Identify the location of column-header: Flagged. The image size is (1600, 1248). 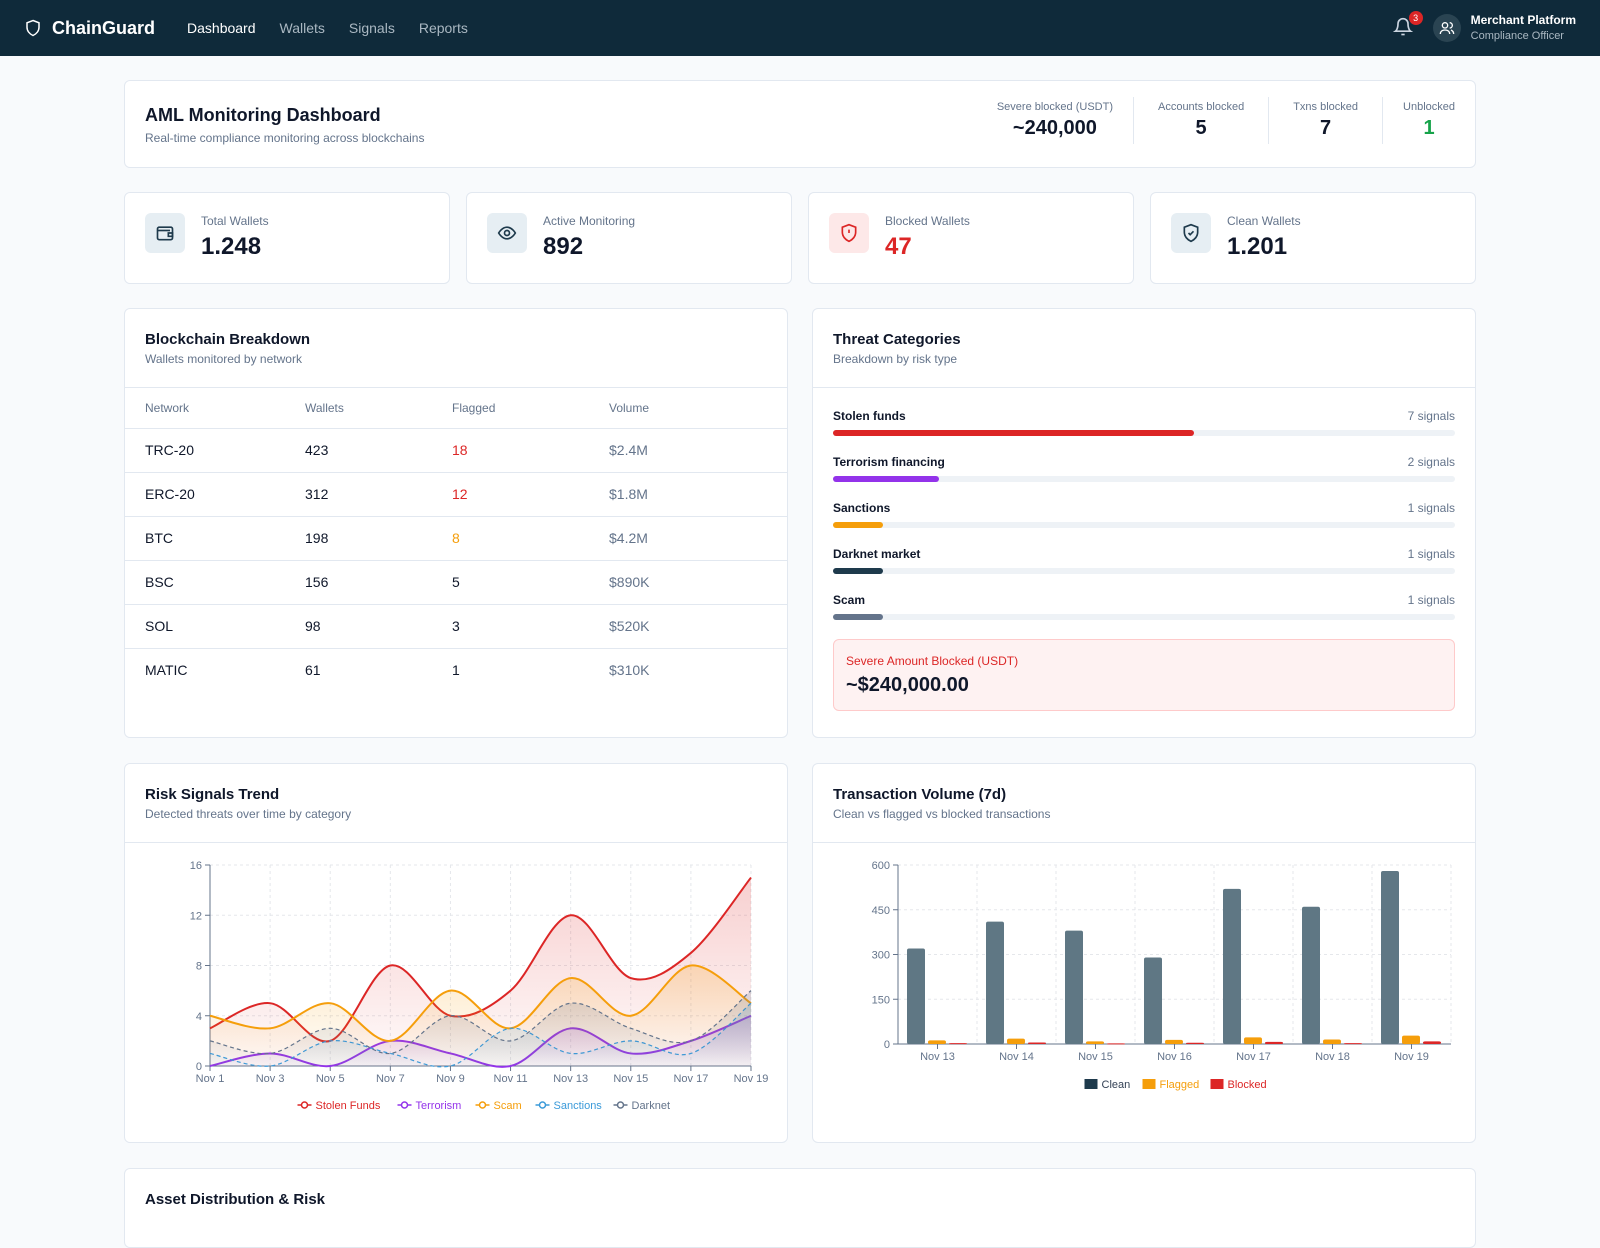
(530, 408).